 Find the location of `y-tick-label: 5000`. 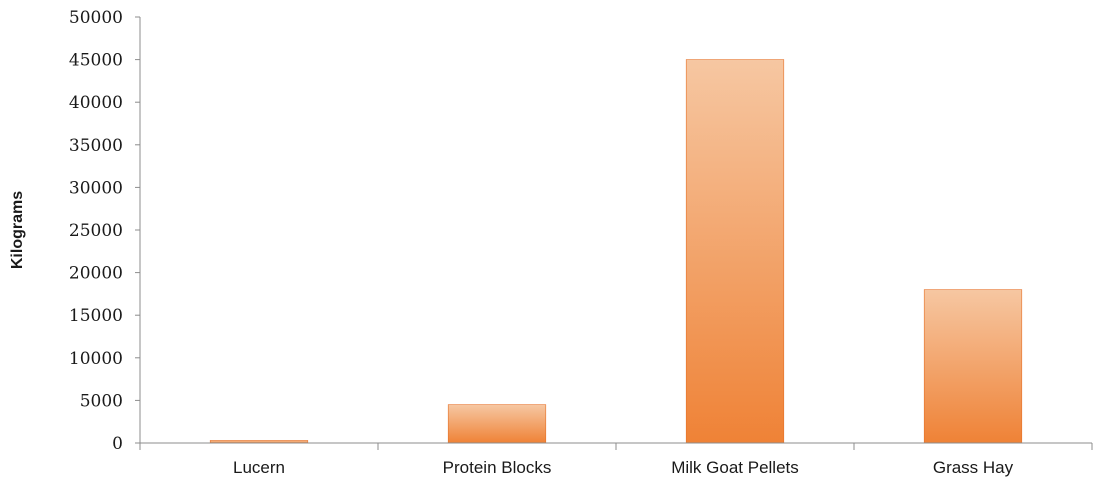

y-tick-label: 5000 is located at coordinates (101, 401).